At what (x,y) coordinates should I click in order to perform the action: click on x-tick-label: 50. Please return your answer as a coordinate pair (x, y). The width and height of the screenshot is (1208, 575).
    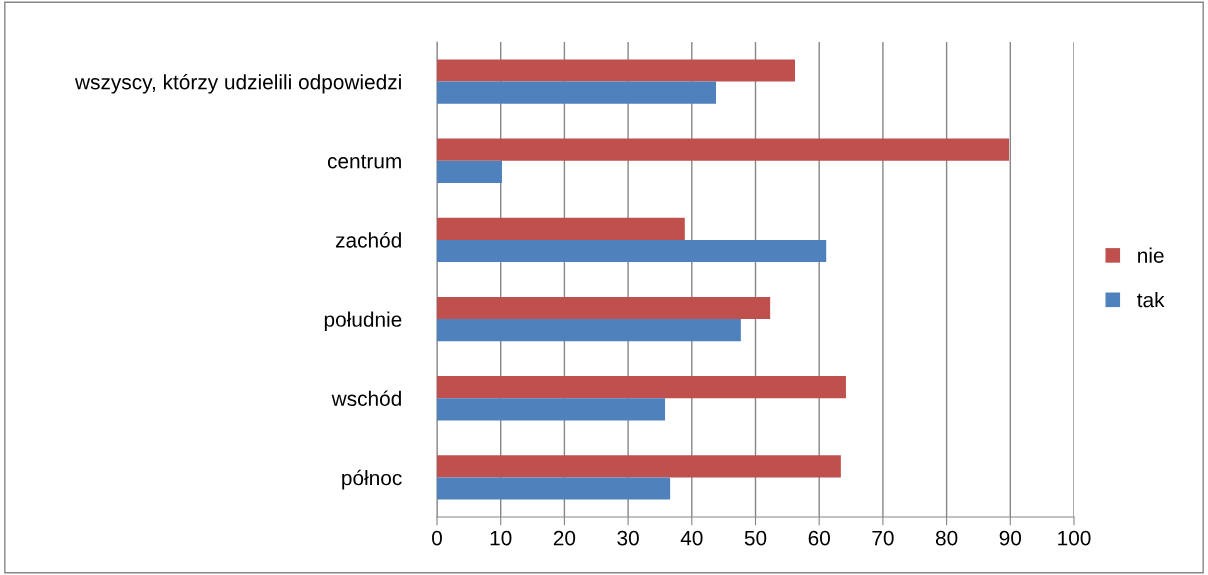
    Looking at the image, I should click on (755, 538).